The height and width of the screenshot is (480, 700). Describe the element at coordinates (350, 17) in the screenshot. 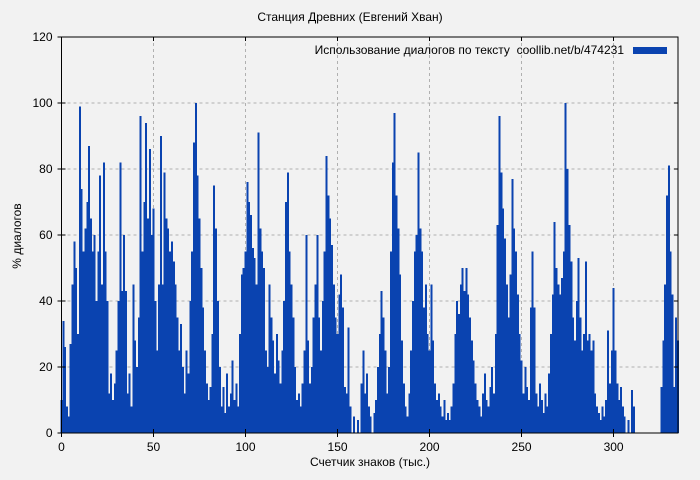

I see `chart-title: Станция Древних (Евгений Хван)` at that location.